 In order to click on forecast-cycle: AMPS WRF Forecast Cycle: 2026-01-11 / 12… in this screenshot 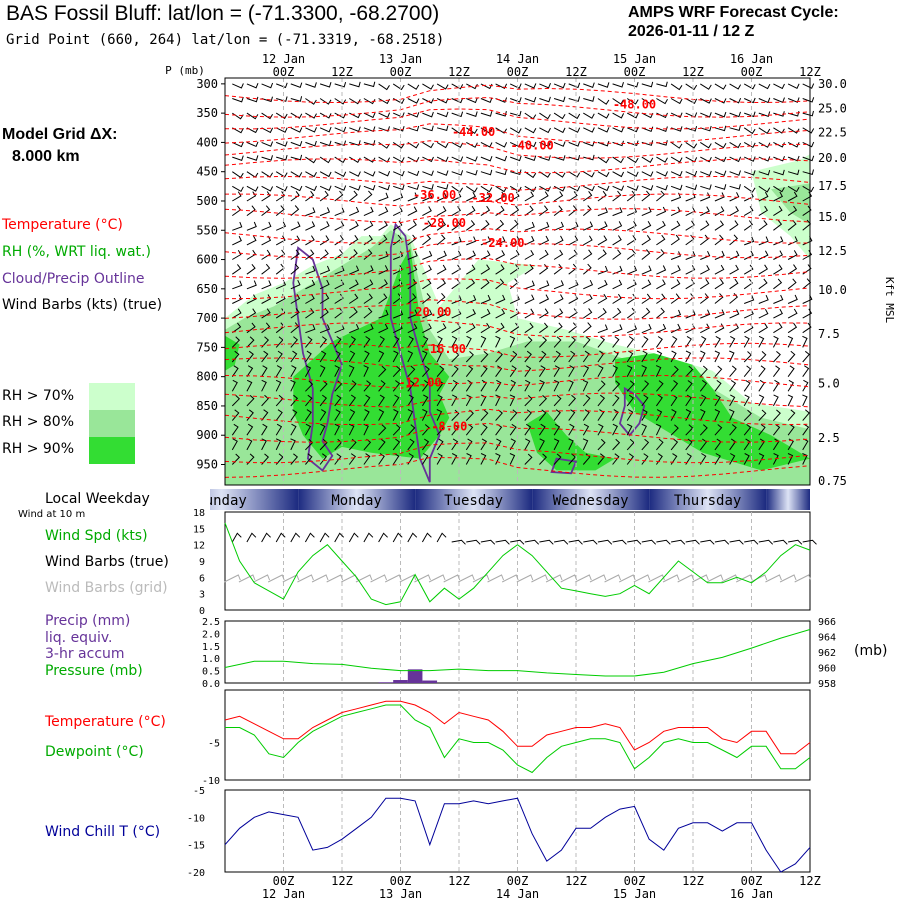, I will do `click(733, 22)`.